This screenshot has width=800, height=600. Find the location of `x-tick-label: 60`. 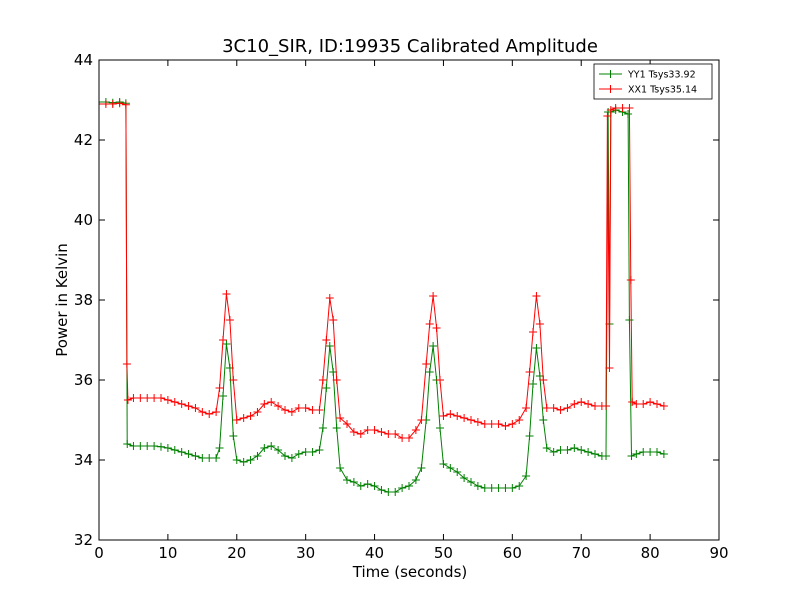

x-tick-label: 60 is located at coordinates (512, 553).